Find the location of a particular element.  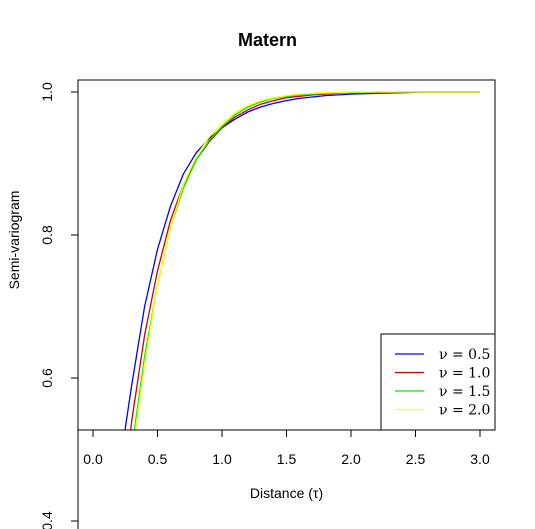

x-tick-label: 2.5 is located at coordinates (416, 459).